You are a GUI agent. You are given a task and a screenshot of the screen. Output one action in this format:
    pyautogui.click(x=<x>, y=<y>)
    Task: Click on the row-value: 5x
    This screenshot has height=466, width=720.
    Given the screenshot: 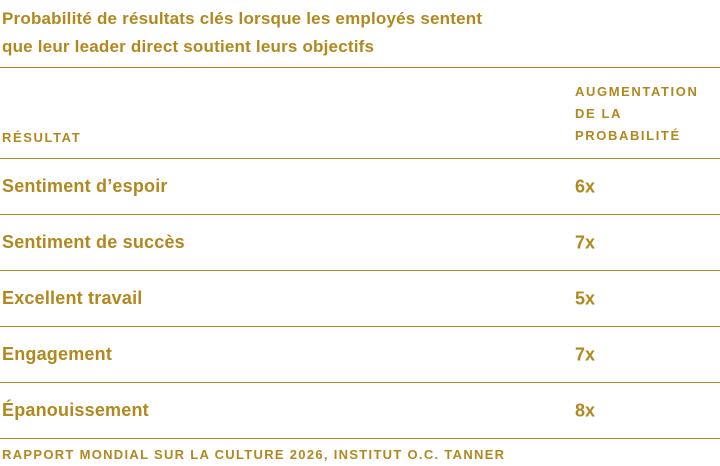 What is the action you would take?
    pyautogui.click(x=585, y=298)
    